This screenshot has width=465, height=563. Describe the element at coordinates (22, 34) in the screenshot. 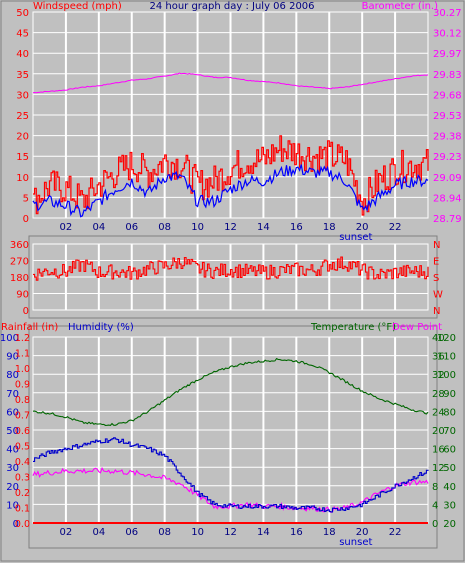

I see `wind-y-tick: 45` at that location.